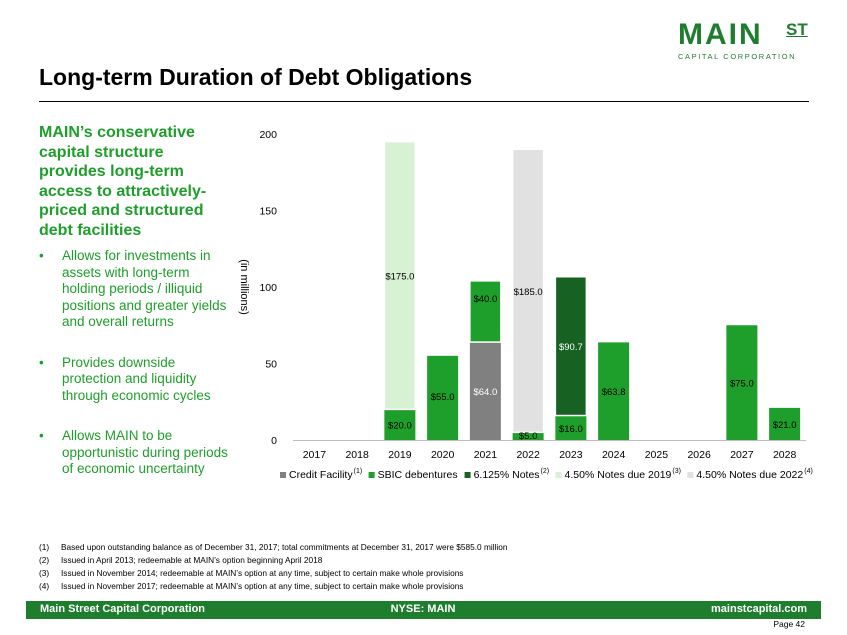 The width and height of the screenshot is (847, 635). Describe the element at coordinates (443, 455) in the screenshot. I see `x-tick-label: 2020` at that location.